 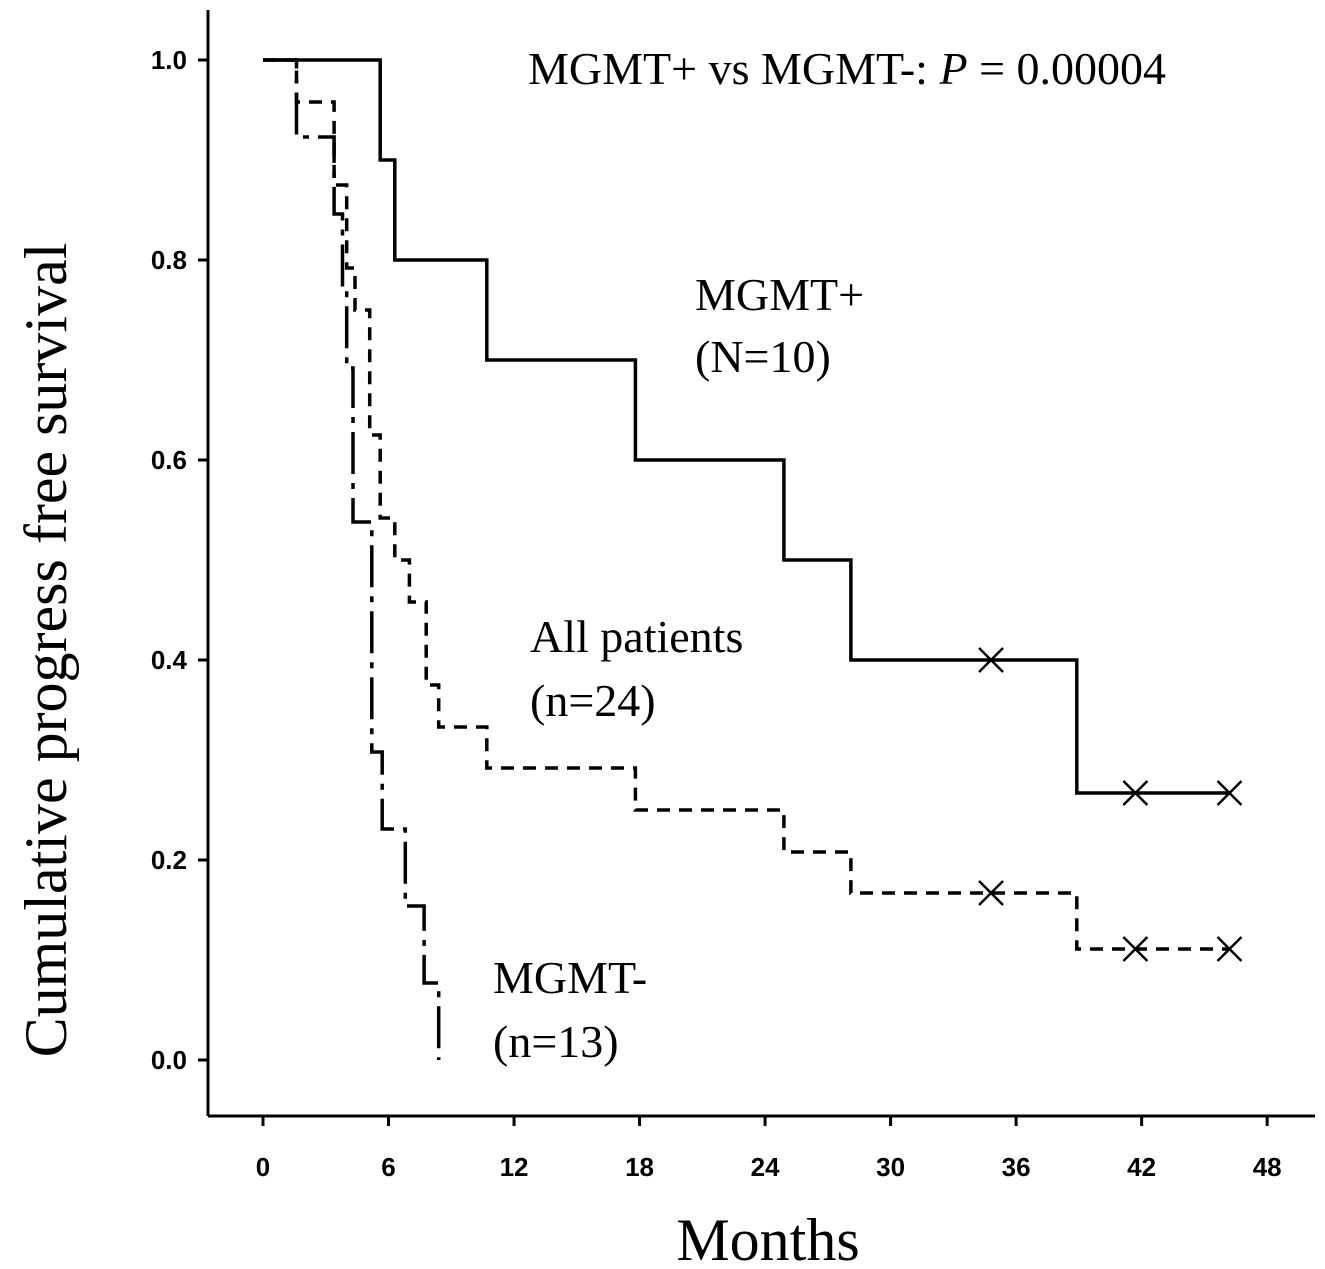 I want to click on series-label-all-patients: All patients, so click(x=636, y=636).